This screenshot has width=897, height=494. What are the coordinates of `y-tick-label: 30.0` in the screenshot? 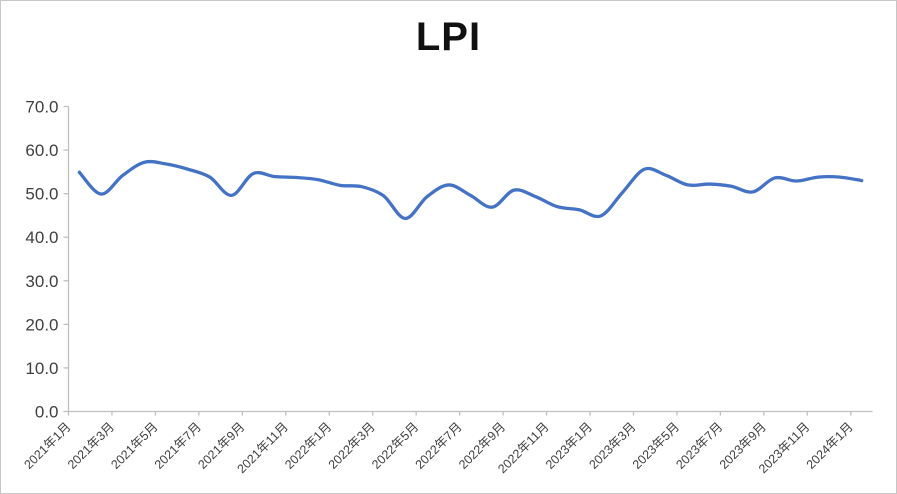 It's located at (41, 281).